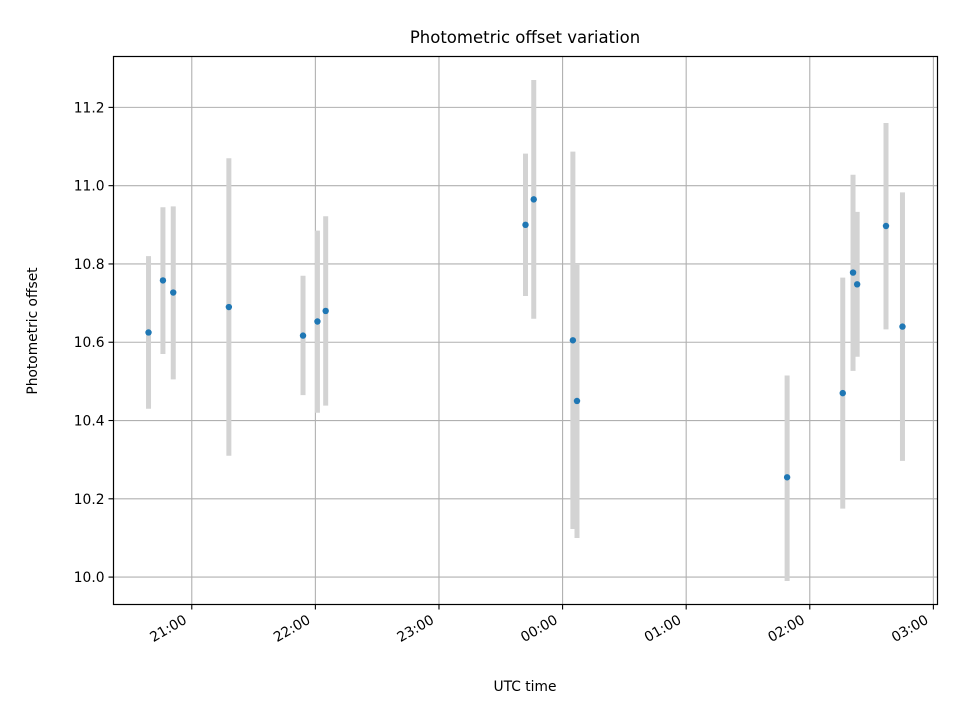  What do you see at coordinates (89, 422) in the screenshot?
I see `y-tick-label: 10.4` at bounding box center [89, 422].